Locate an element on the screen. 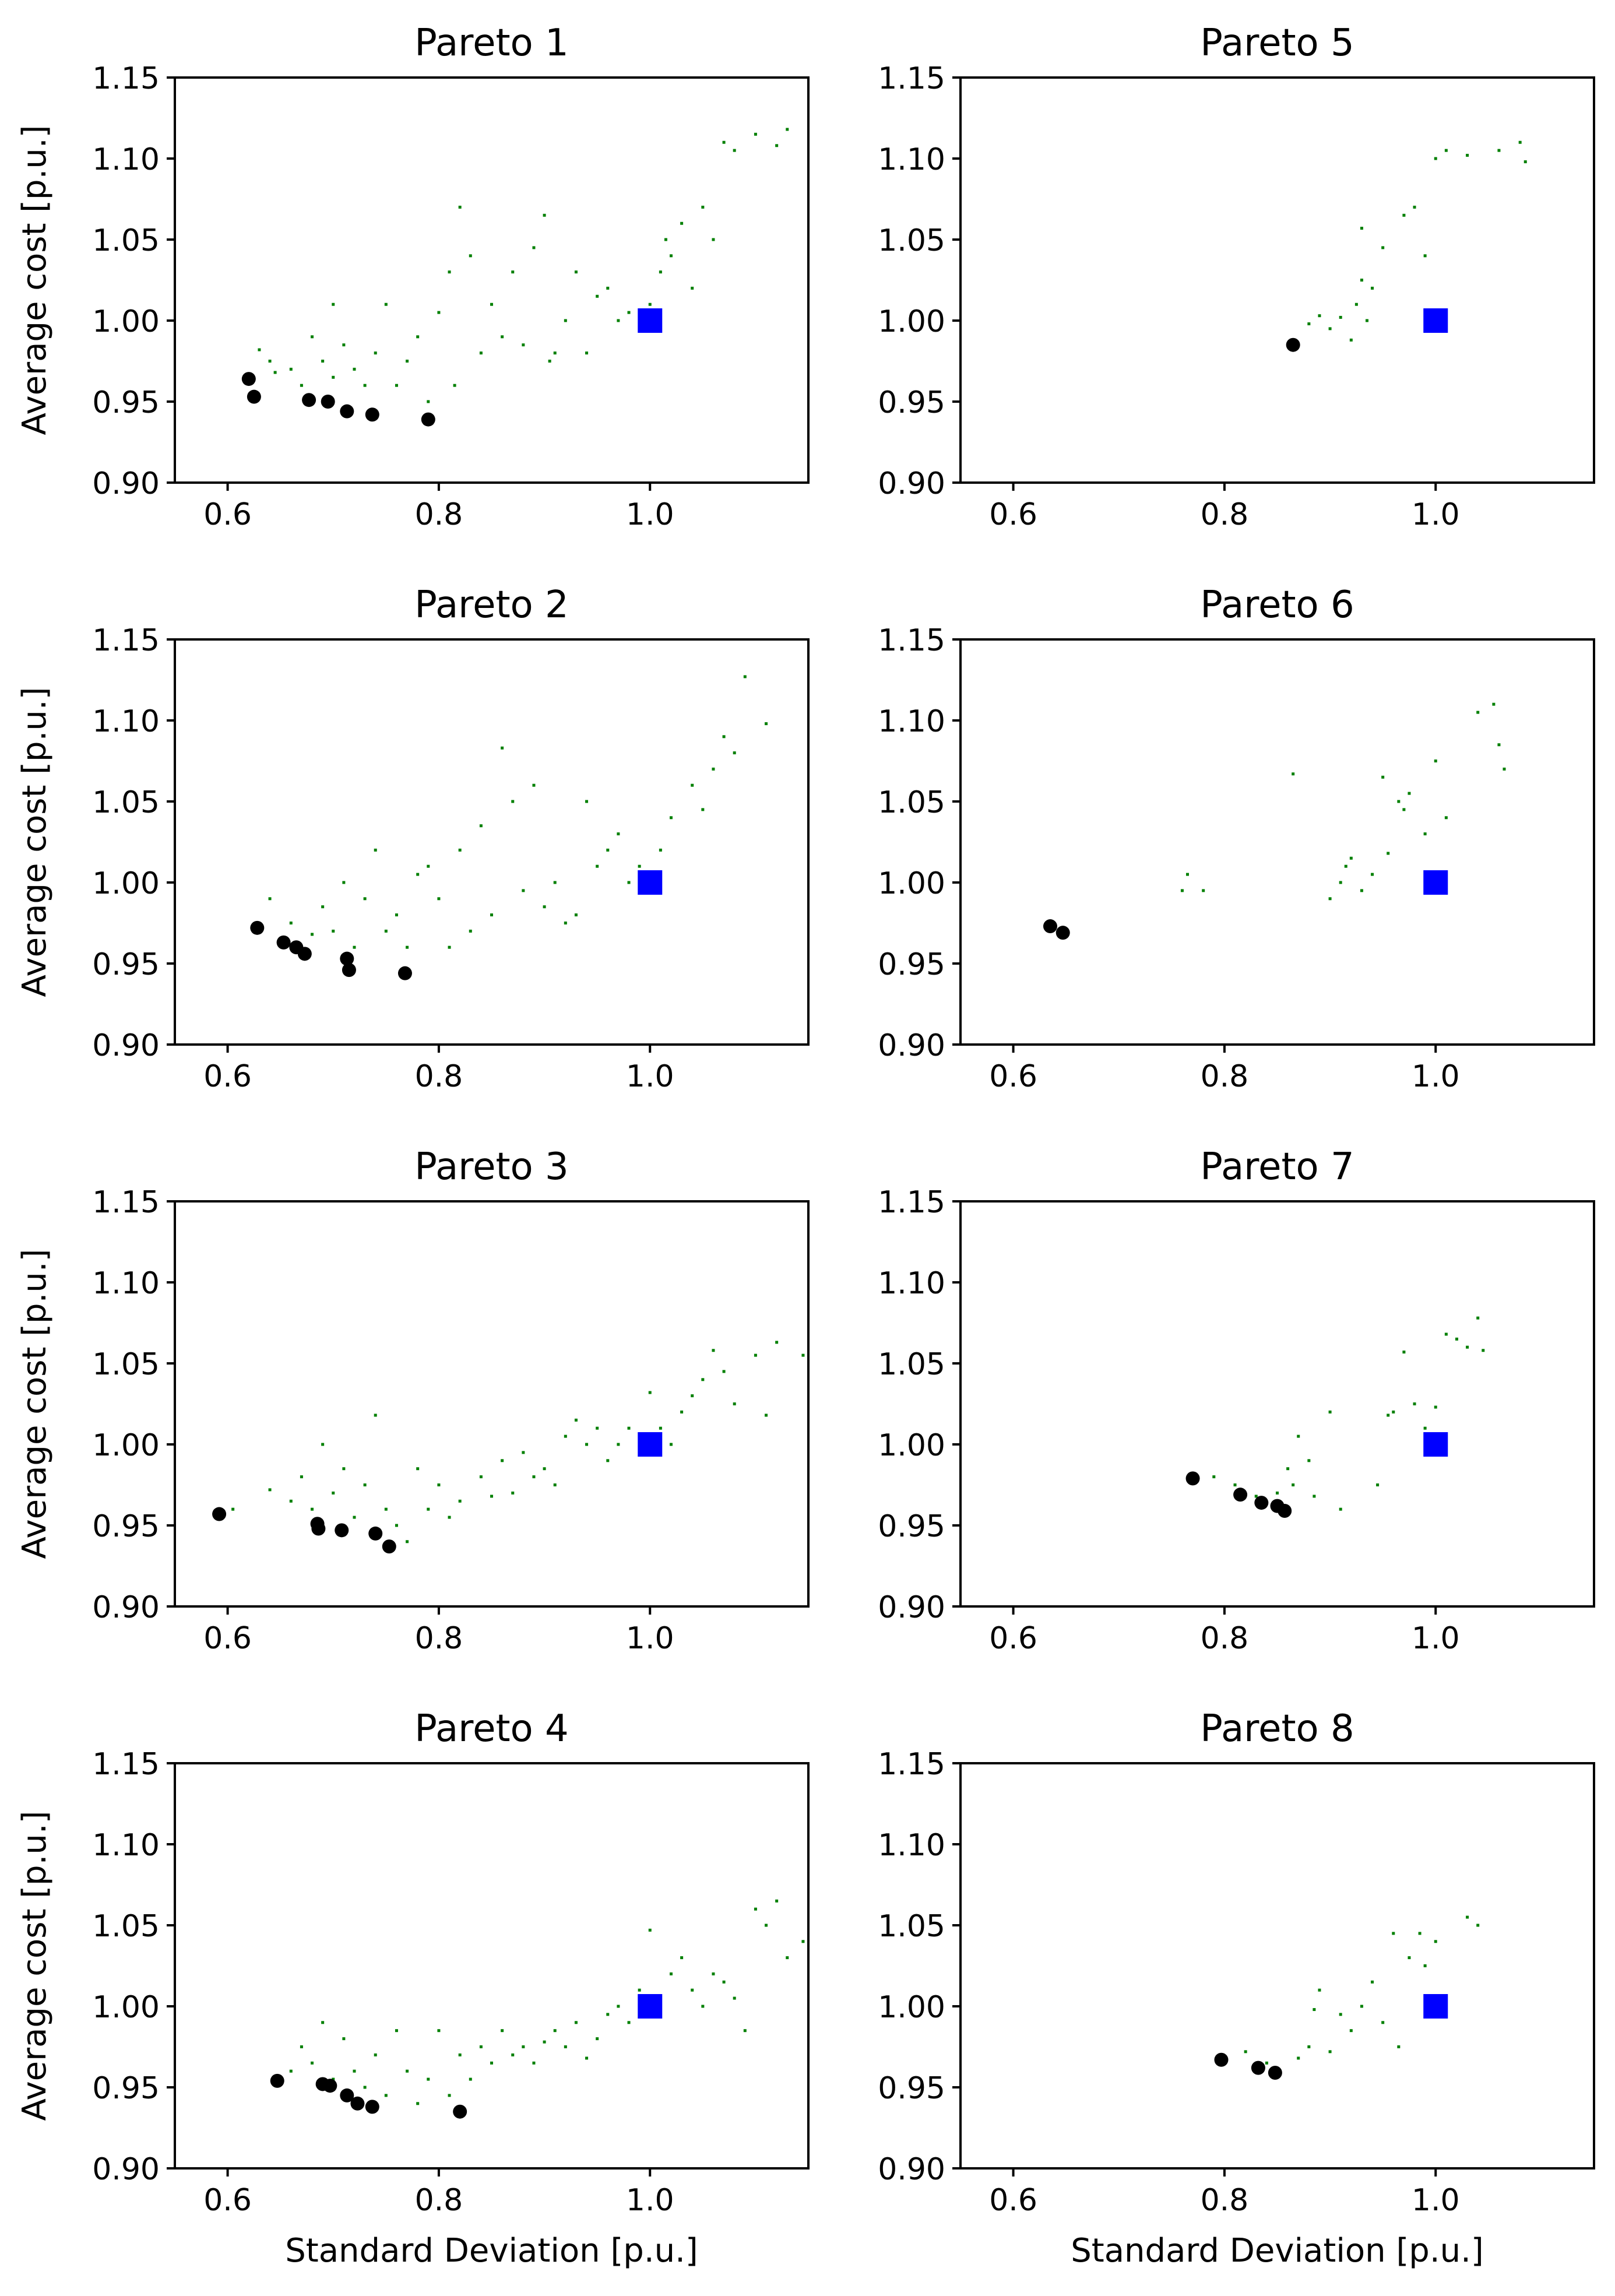 This screenshot has height=2296, width=1615. x-axis-label: Standard Deviation [p.u.] is located at coordinates (1277, 2251).